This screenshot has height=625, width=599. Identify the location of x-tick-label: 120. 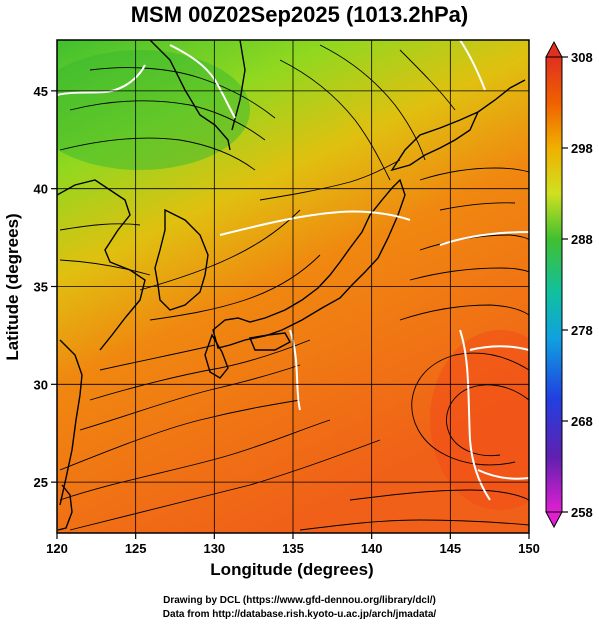
(57, 548).